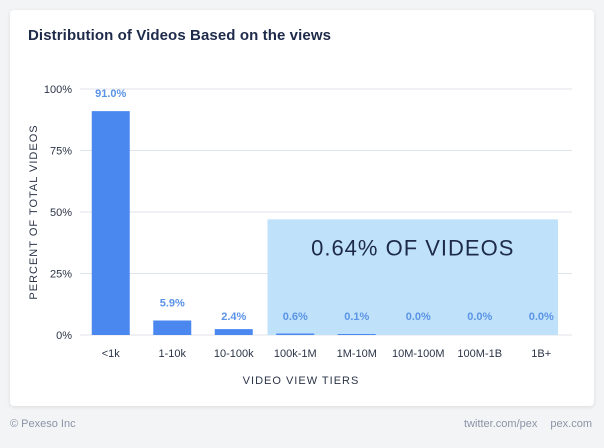  What do you see at coordinates (295, 317) in the screenshot?
I see `bar-value-label: 0.6%` at bounding box center [295, 317].